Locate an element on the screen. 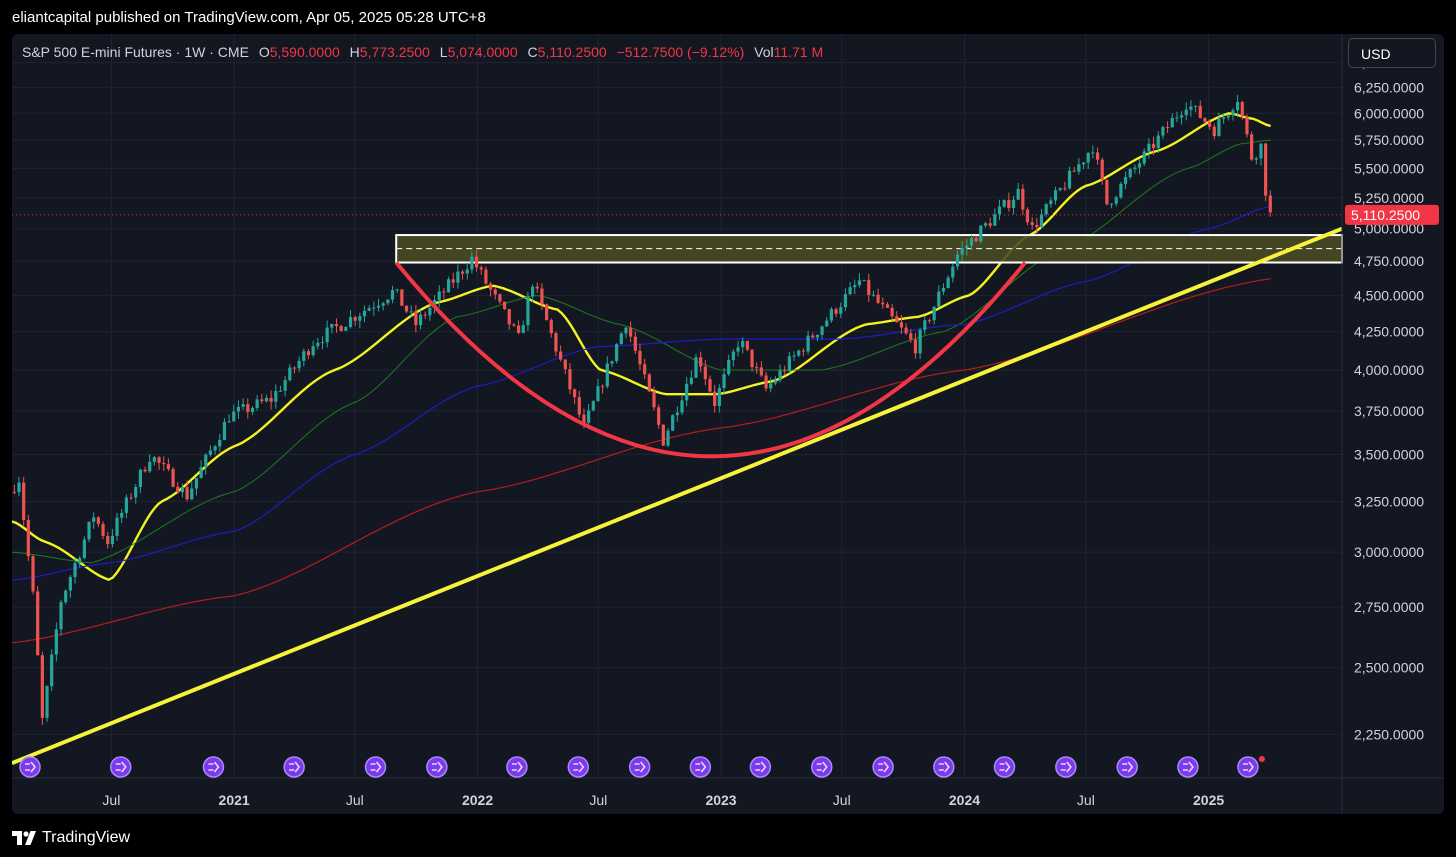 The image size is (1456, 857). x-tick-label: 2022 is located at coordinates (477, 800).